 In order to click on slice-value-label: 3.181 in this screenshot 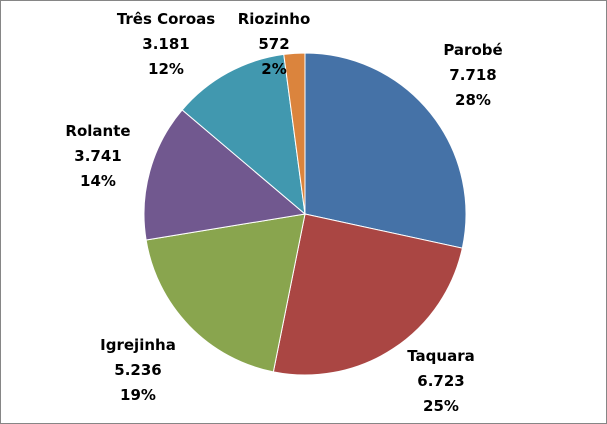, I will do `click(165, 44)`.